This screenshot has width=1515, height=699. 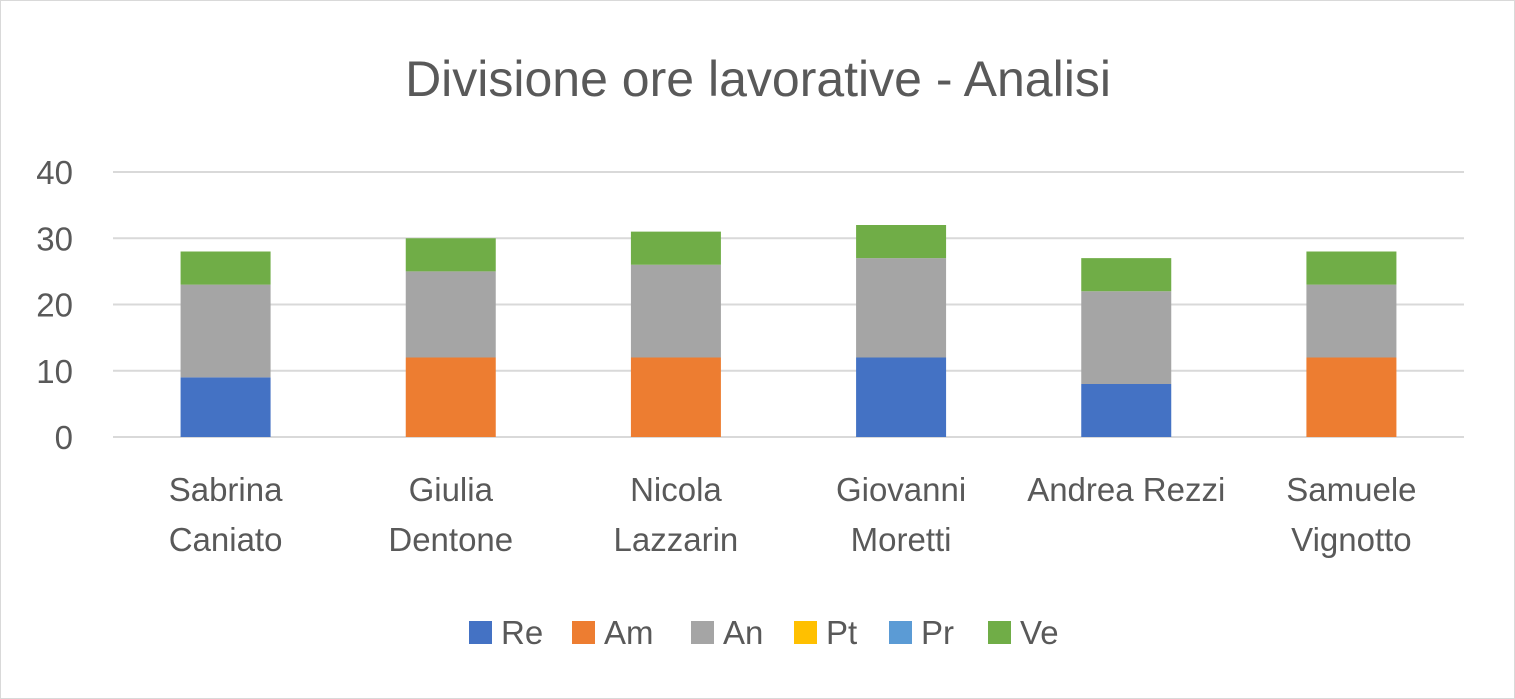 I want to click on chart-title: Divisione ore lavorative - Analisi, so click(x=758, y=79).